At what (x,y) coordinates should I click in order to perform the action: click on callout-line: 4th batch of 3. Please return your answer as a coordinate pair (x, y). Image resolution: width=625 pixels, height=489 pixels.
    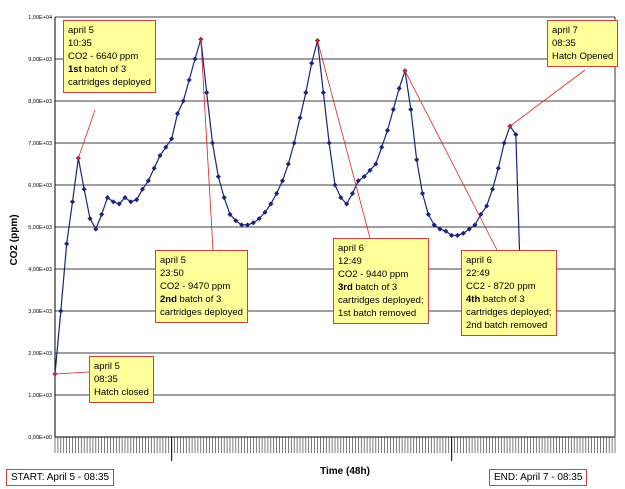
    Looking at the image, I should click on (495, 299).